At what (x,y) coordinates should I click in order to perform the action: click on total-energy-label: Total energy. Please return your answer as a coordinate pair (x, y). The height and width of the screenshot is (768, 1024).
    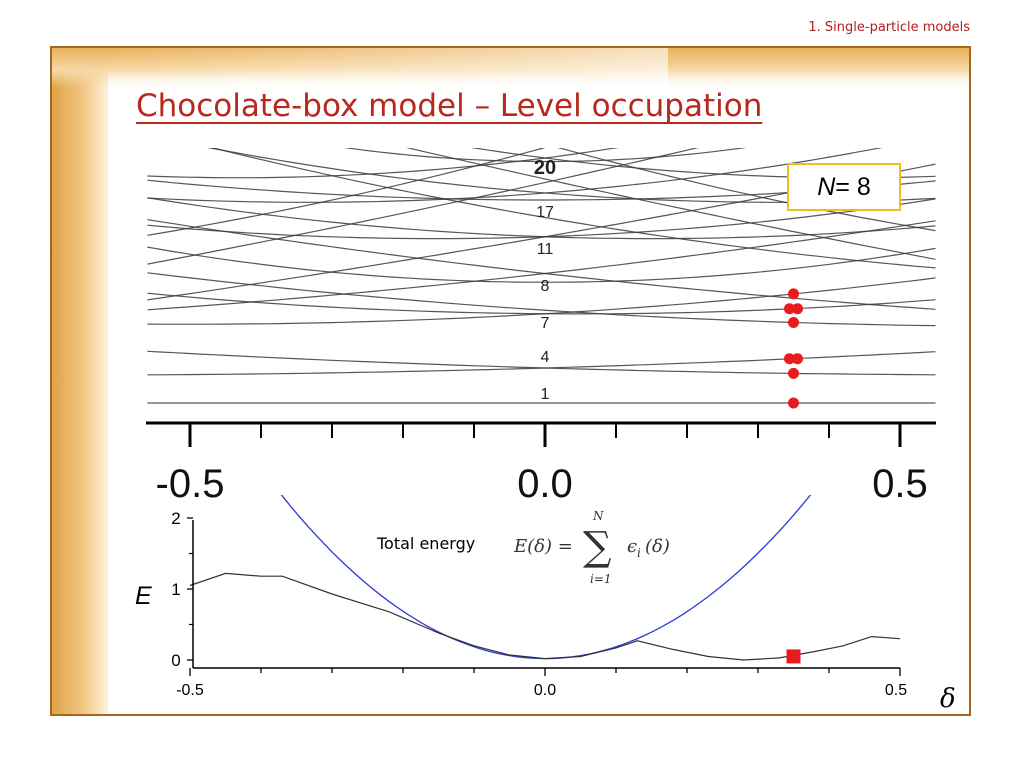
    Looking at the image, I should click on (426, 543).